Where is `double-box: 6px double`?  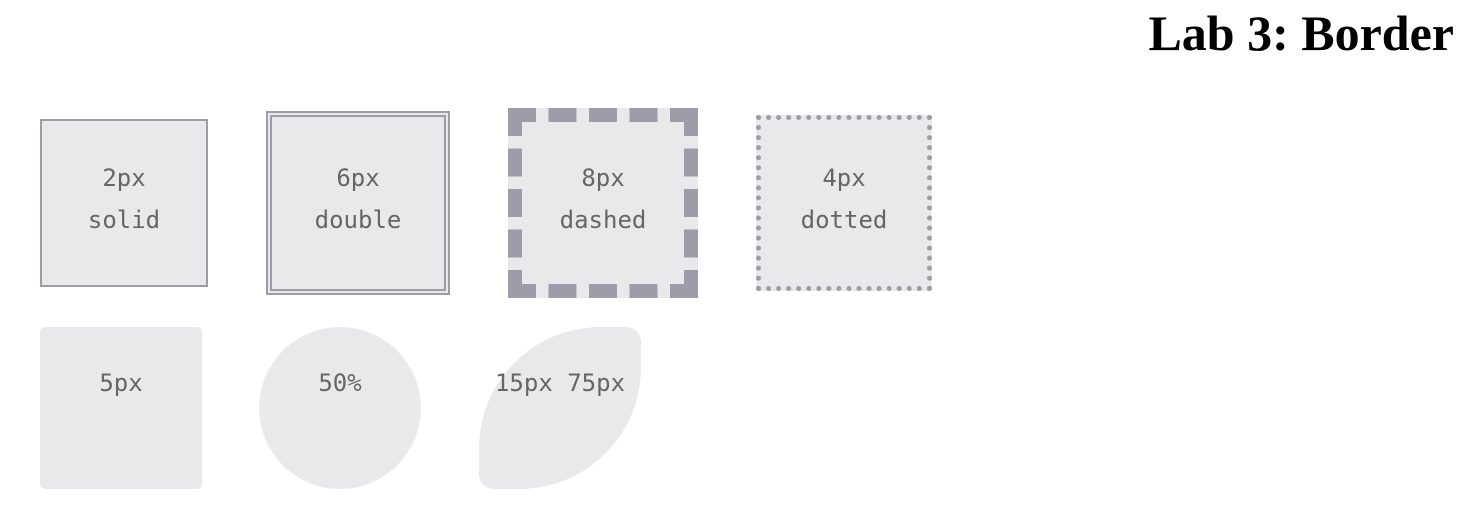
double-box: 6px double is located at coordinates (358, 203).